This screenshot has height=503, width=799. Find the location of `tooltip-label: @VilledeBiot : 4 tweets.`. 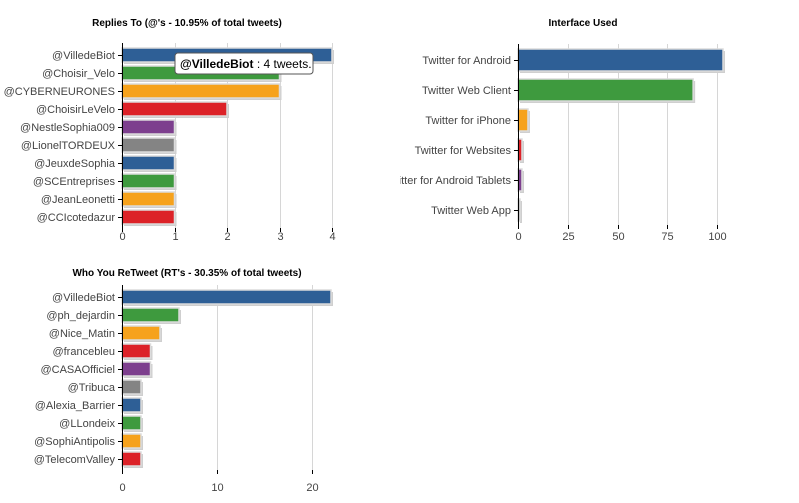

tooltip-label: @VilledeBiot : 4 tweets. is located at coordinates (246, 64).